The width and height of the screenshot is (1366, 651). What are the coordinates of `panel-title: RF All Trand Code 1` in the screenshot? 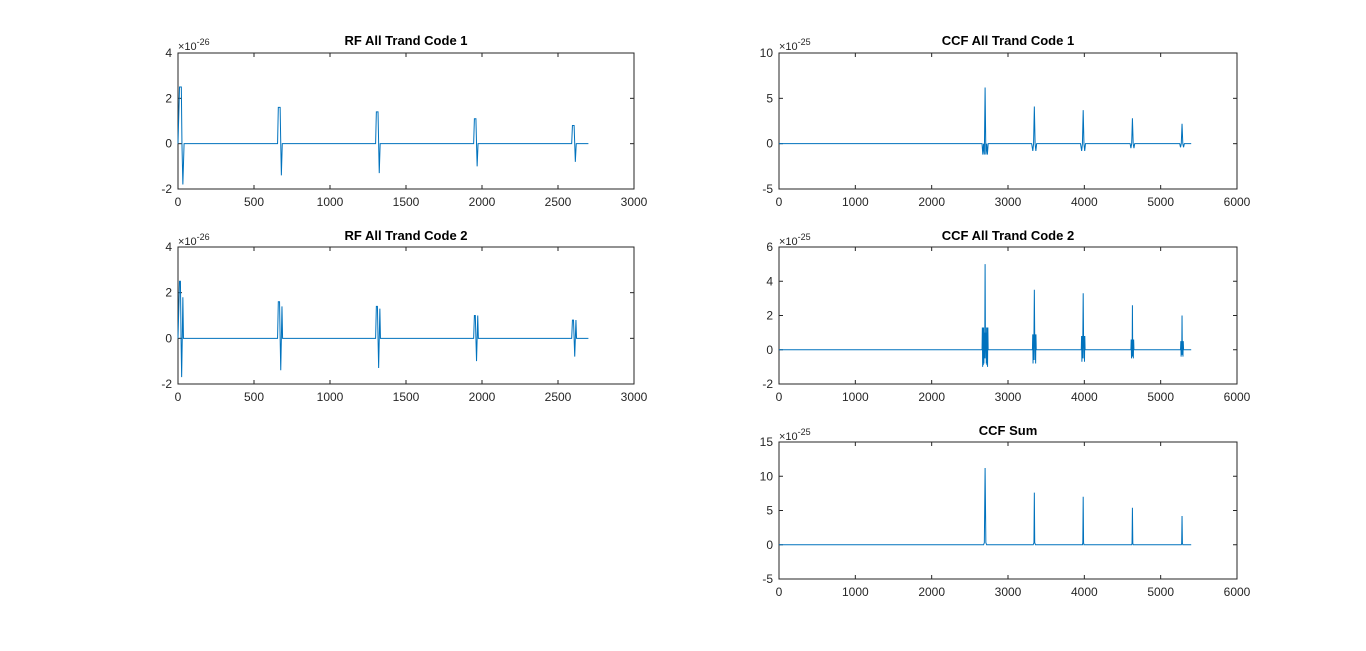 It's located at (405, 40).